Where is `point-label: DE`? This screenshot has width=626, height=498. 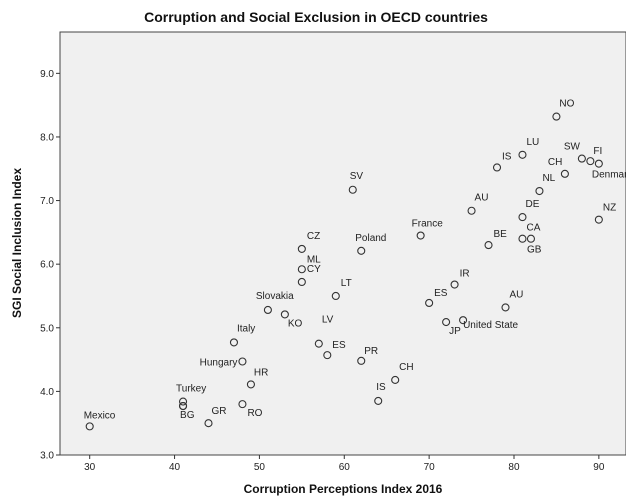 point-label: DE is located at coordinates (532, 204).